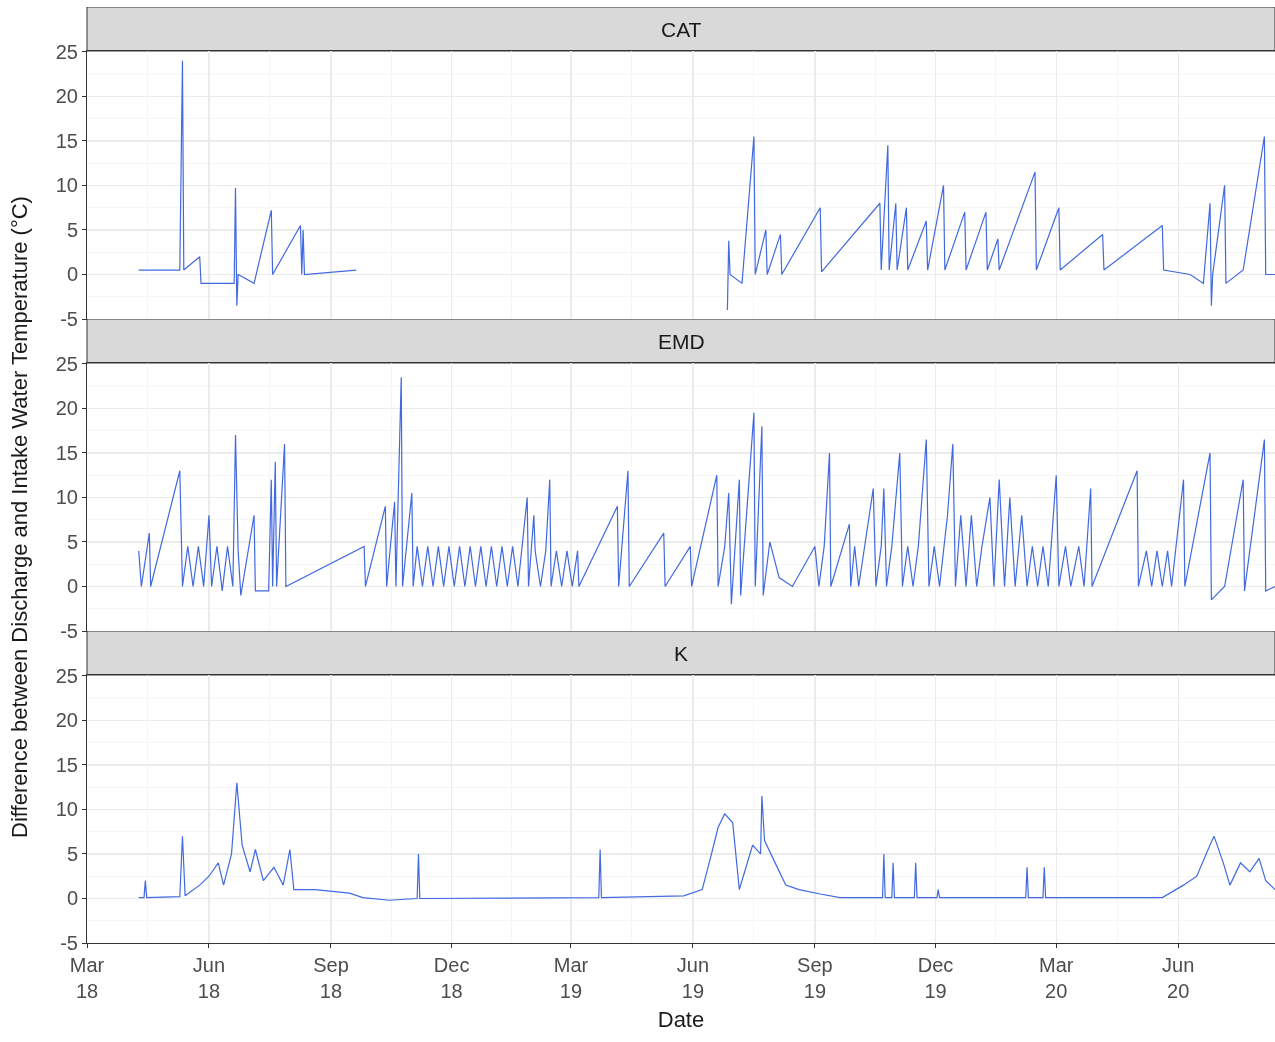 This screenshot has width=1275, height=1042. Describe the element at coordinates (87, 978) in the screenshot. I see `x-tick-label: Mar 18` at that location.